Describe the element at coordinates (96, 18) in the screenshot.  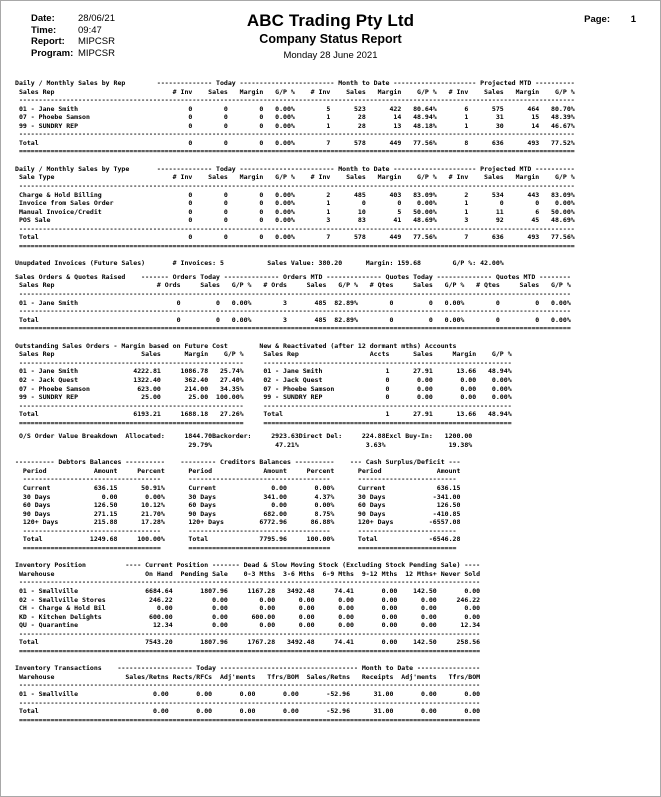
I see `date-value: 28/06/21` at that location.